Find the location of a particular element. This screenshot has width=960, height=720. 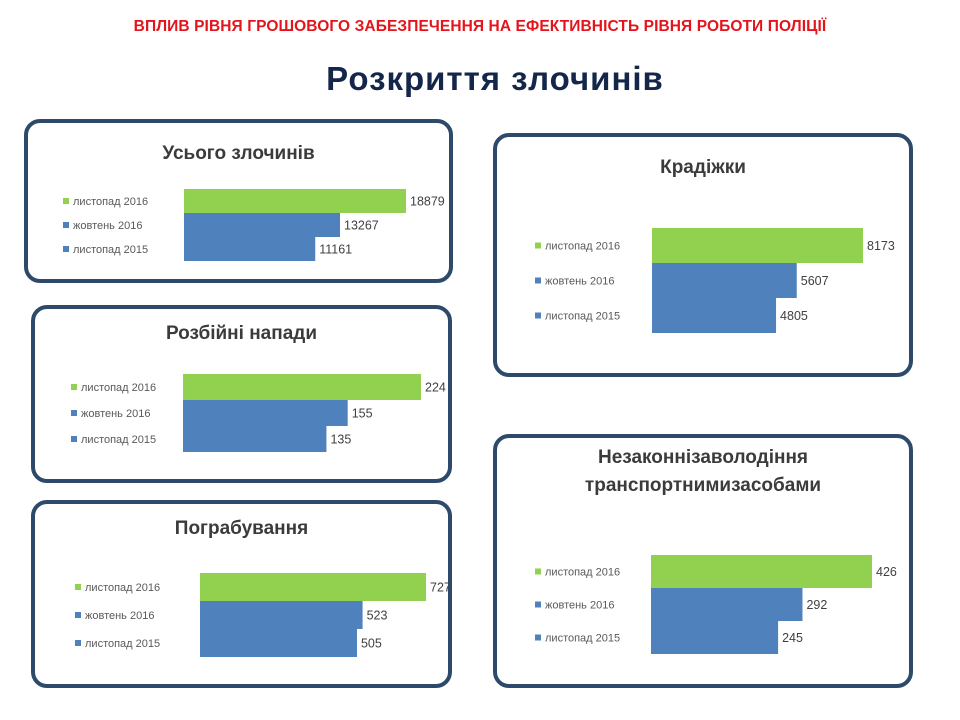

vehicle-theft-value-label-1: 292 is located at coordinates (816, 605).